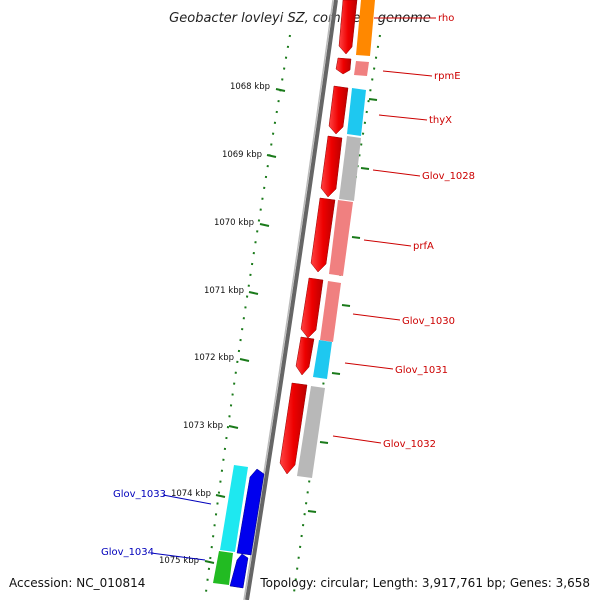  Describe the element at coordinates (423, 246) in the screenshot. I see `gene-label-prfA: prfA` at that location.